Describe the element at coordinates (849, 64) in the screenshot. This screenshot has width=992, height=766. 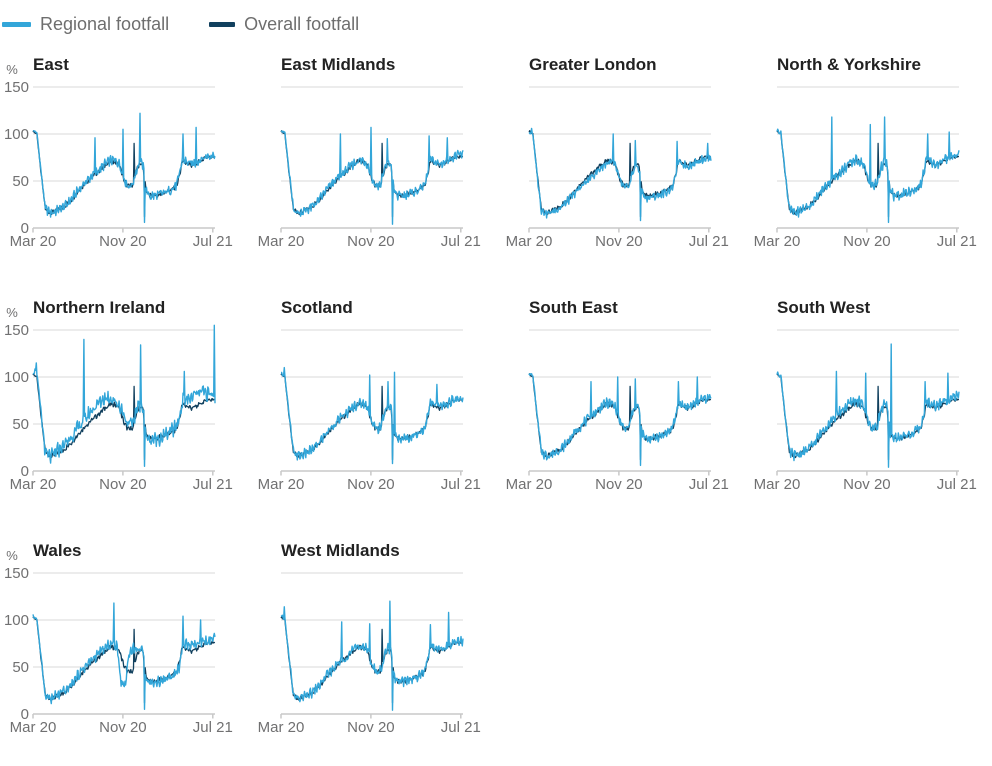
I see `panel-title-north-yorkshire: North & Yorkshire` at that location.